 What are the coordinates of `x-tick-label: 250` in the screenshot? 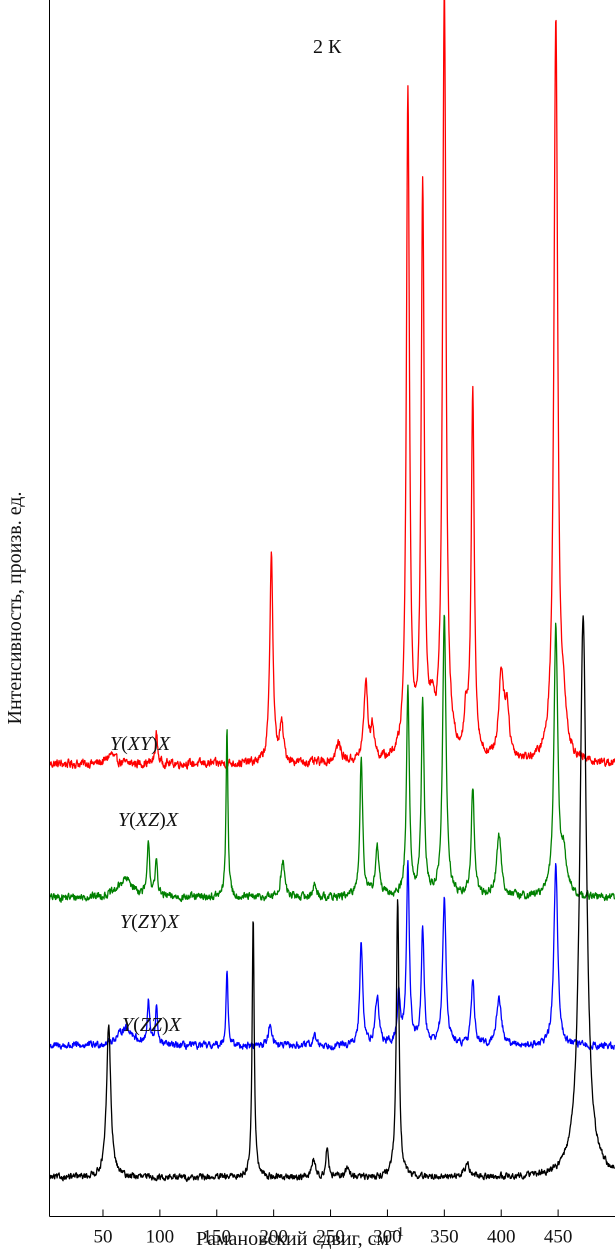 It's located at (330, 1237).